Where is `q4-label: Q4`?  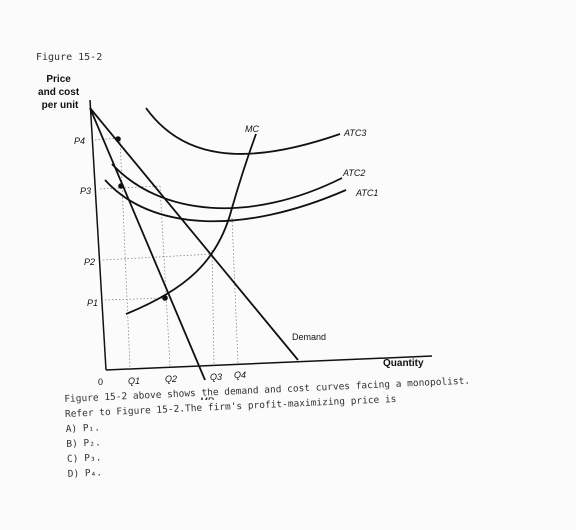
q4-label: Q4 is located at coordinates (240, 375).